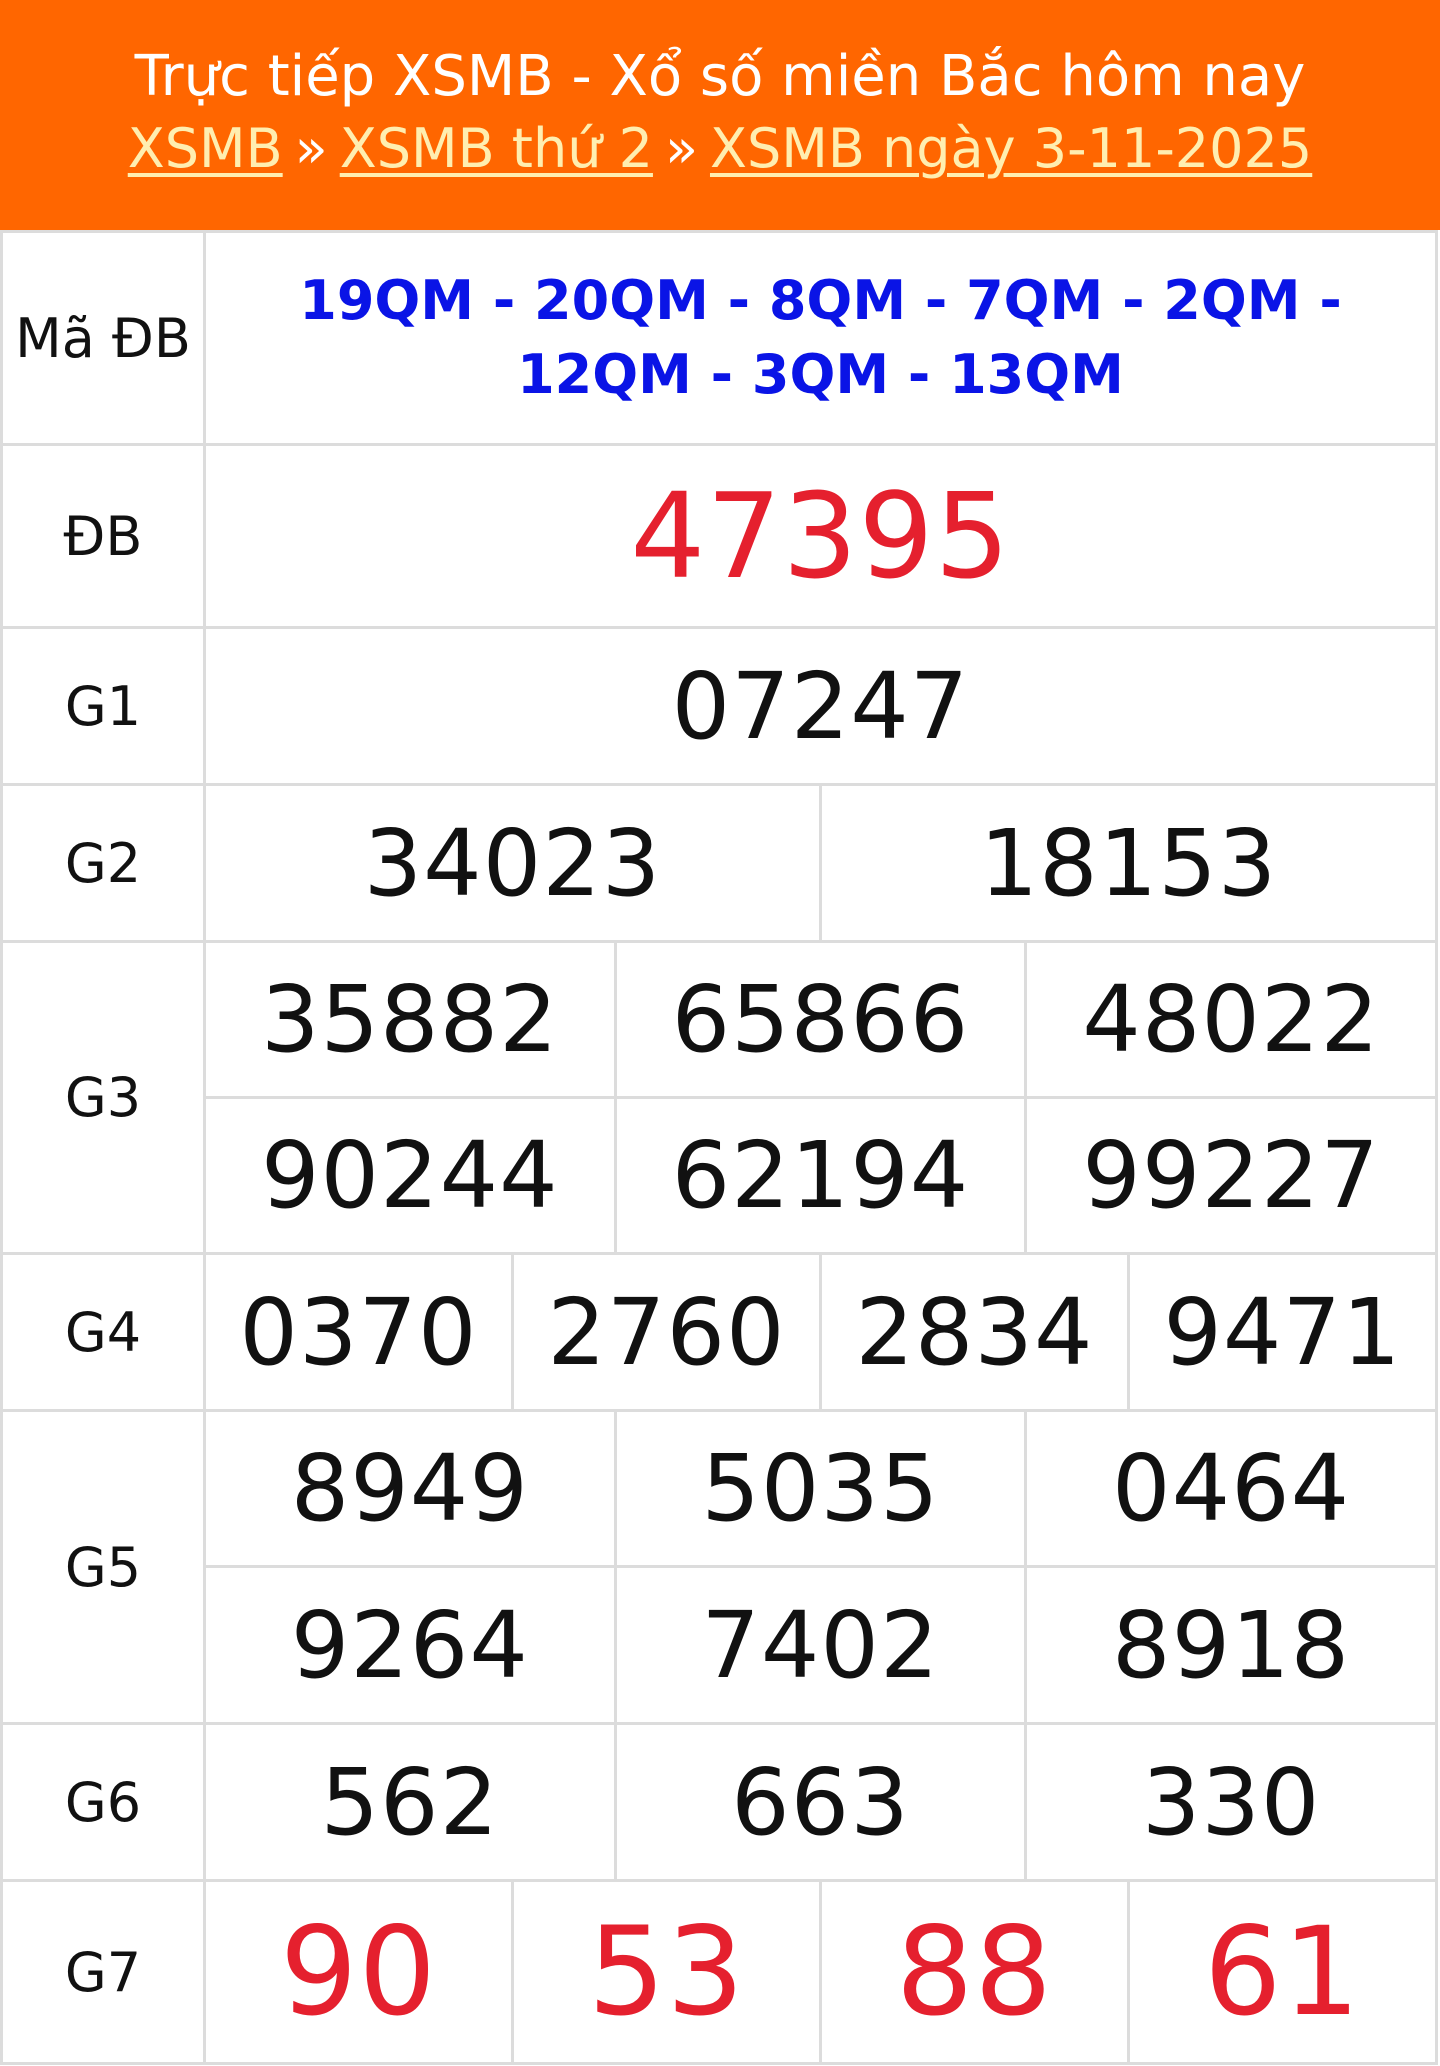 This screenshot has width=1440, height=2066. I want to click on row-g2: G2 34023 18153, so click(719, 863).